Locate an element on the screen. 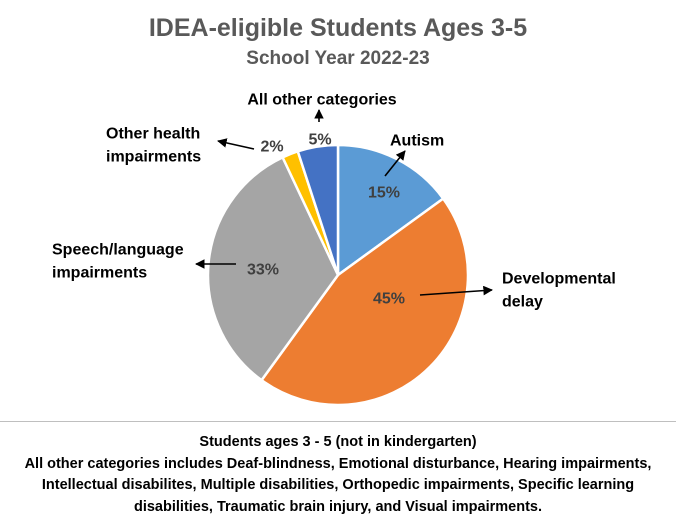  pie-slice-all-other-categories is located at coordinates (318, 210).